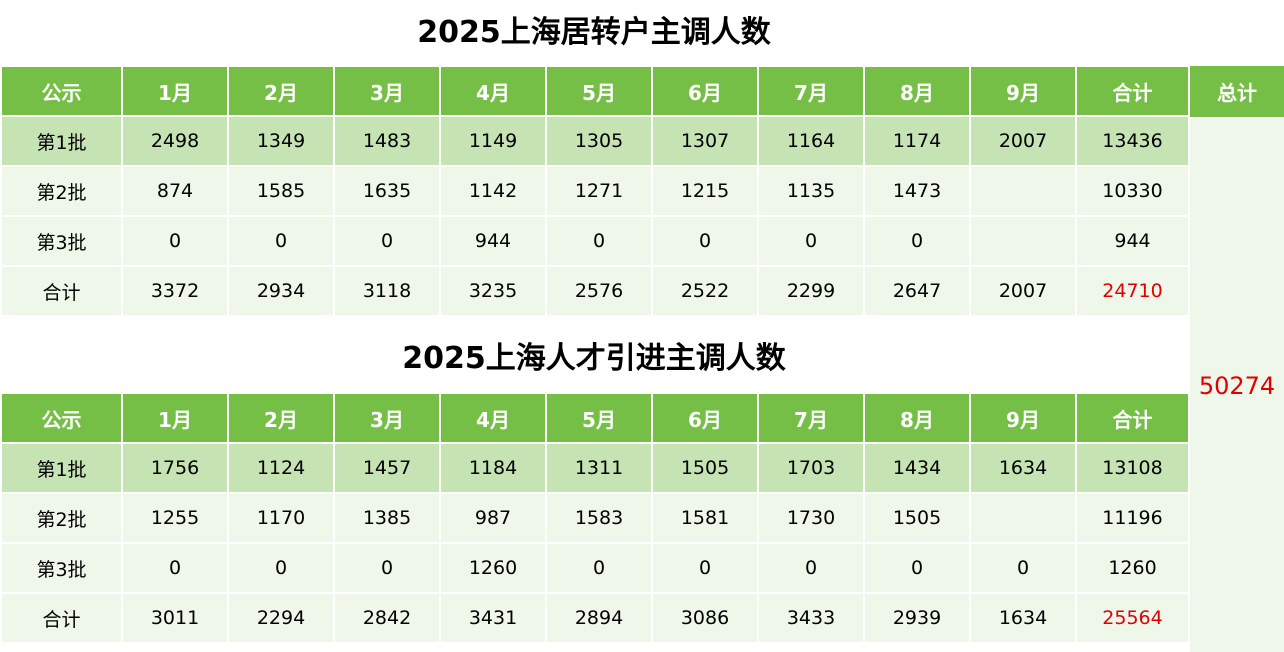 Image resolution: width=1284 pixels, height=652 pixels. I want to click on table-cell: 1184, so click(493, 468).